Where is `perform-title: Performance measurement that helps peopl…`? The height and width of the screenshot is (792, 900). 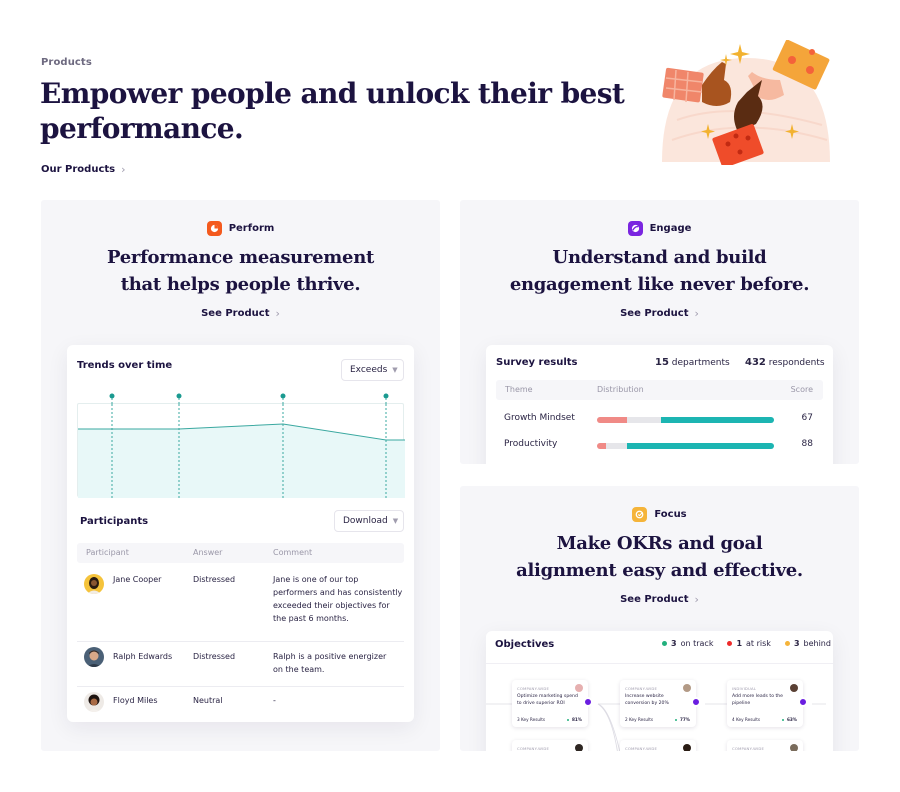 perform-title: Performance measurement that helps peopl… is located at coordinates (240, 271).